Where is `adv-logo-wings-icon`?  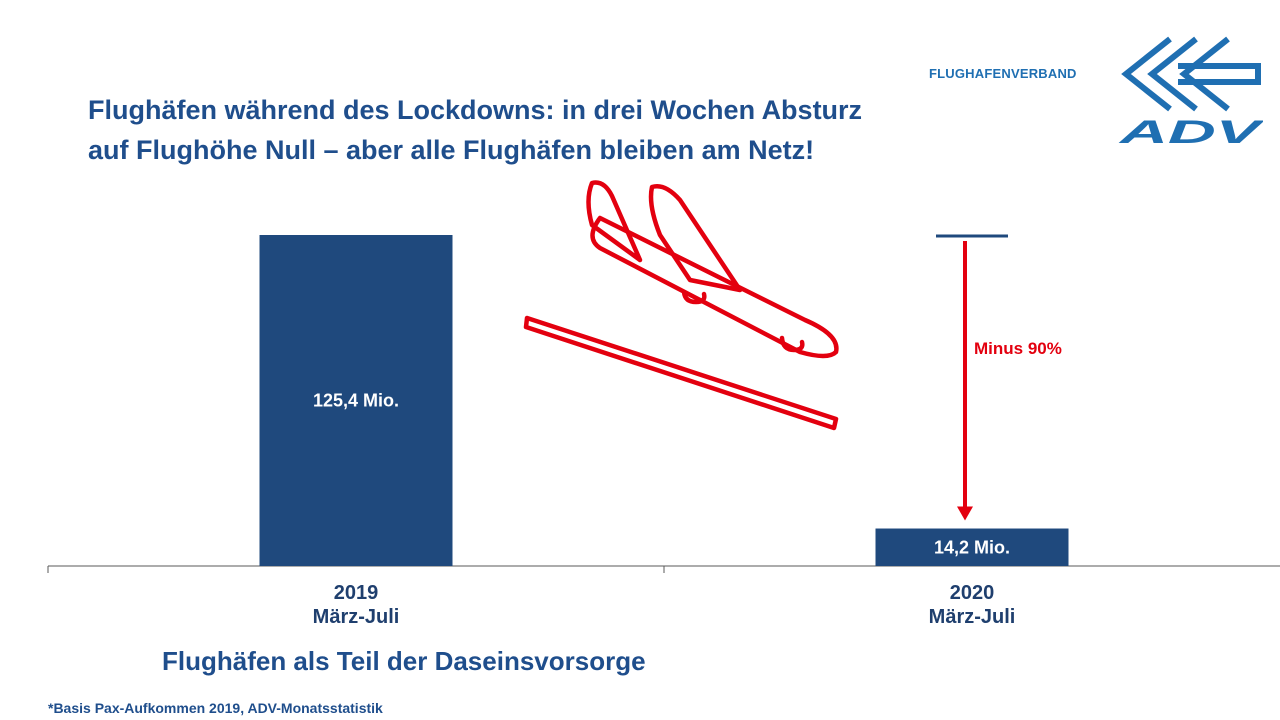 adv-logo-wings-icon is located at coordinates (1191, 74).